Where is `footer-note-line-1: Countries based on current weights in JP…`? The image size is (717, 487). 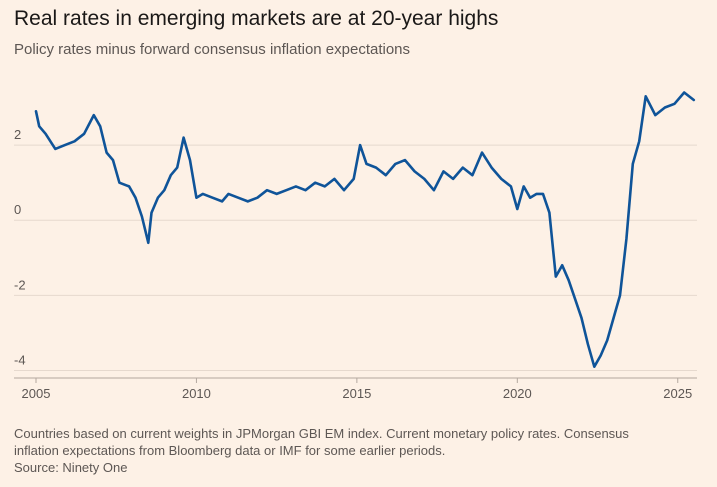 footer-note-line-1: Countries based on current weights in JP… is located at coordinates (321, 433).